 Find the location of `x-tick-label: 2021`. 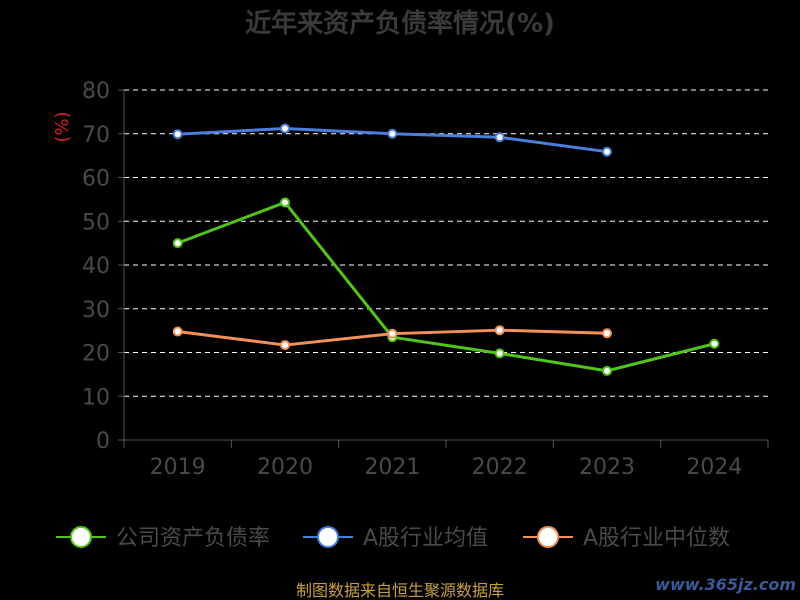

x-tick-label: 2021 is located at coordinates (392, 467).